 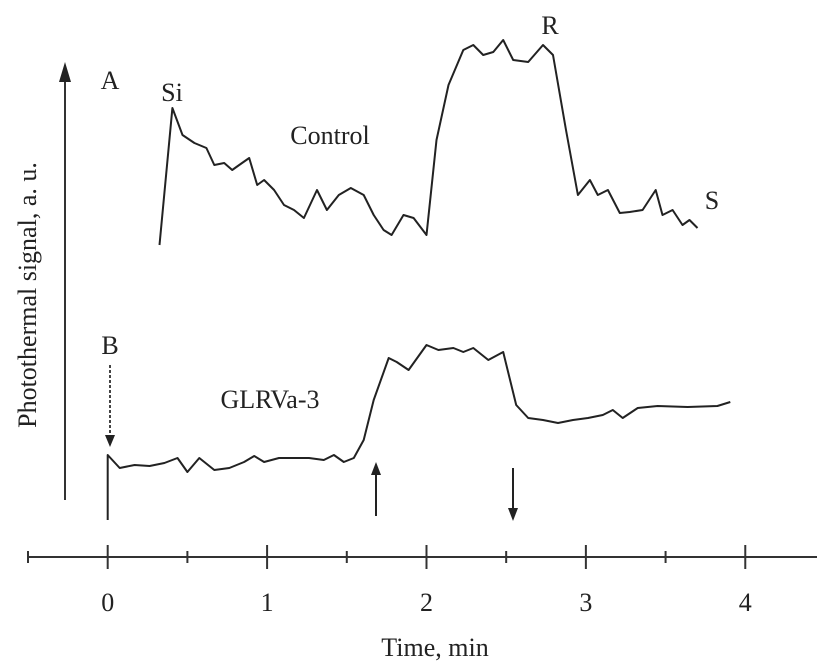 I want to click on x-tick-label: 4, so click(x=745, y=602).